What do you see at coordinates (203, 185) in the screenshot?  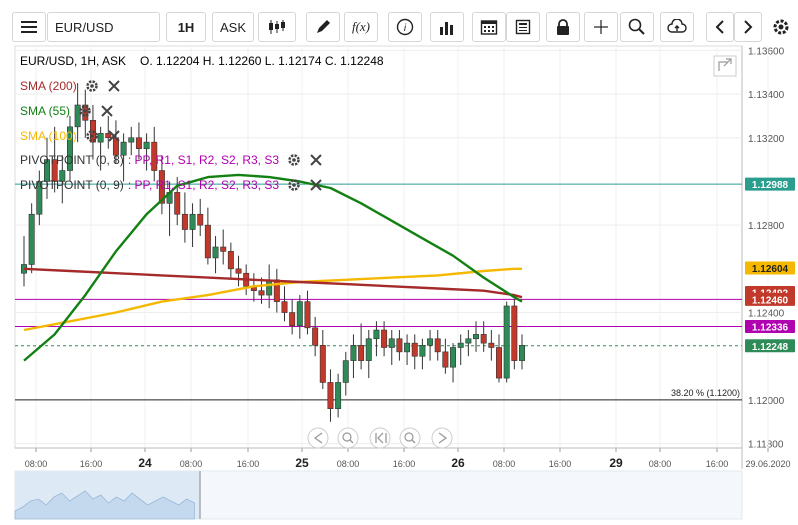 I see `pivot2-levels: : PP, R1, S1, R2, S2, R3, S3` at bounding box center [203, 185].